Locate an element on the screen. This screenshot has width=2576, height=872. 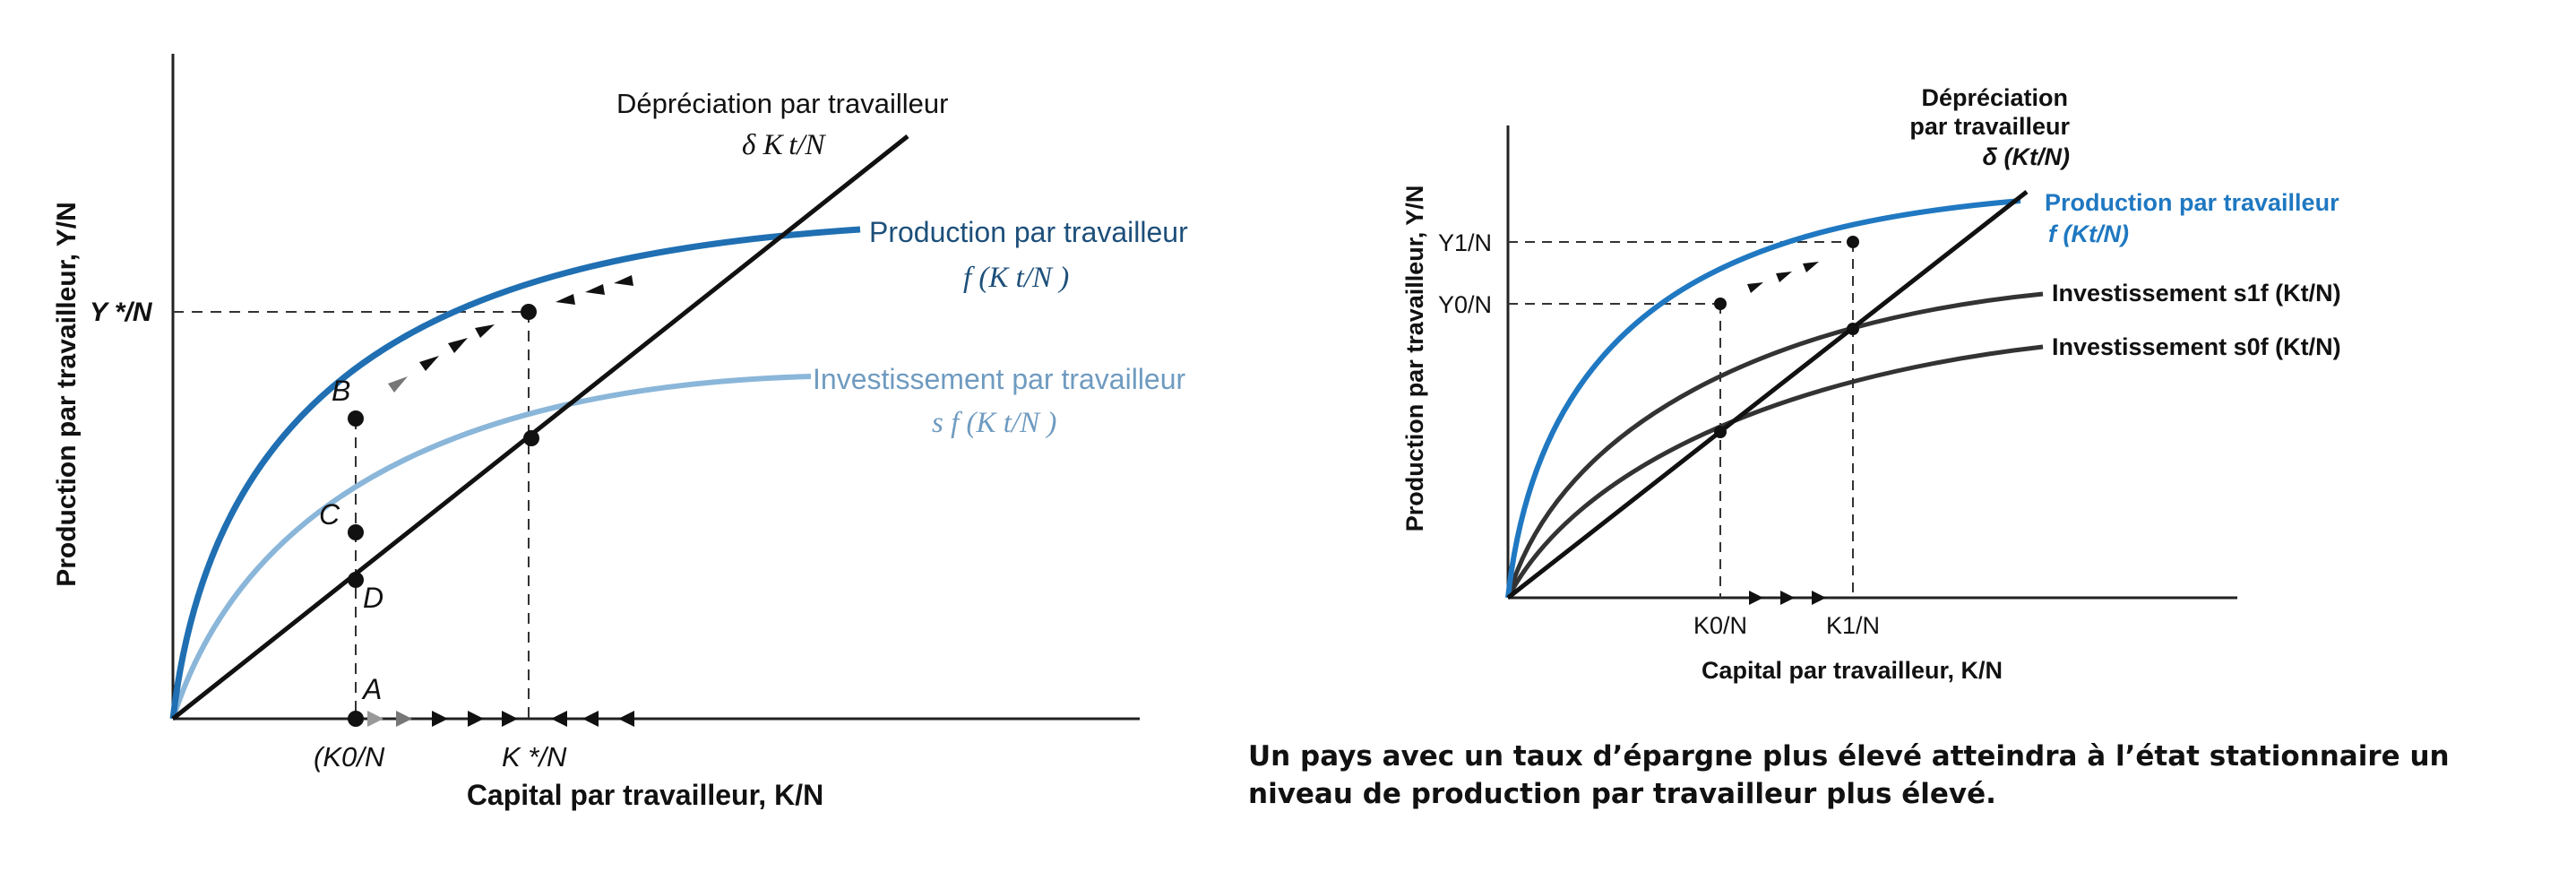
point-a is located at coordinates (356, 719).